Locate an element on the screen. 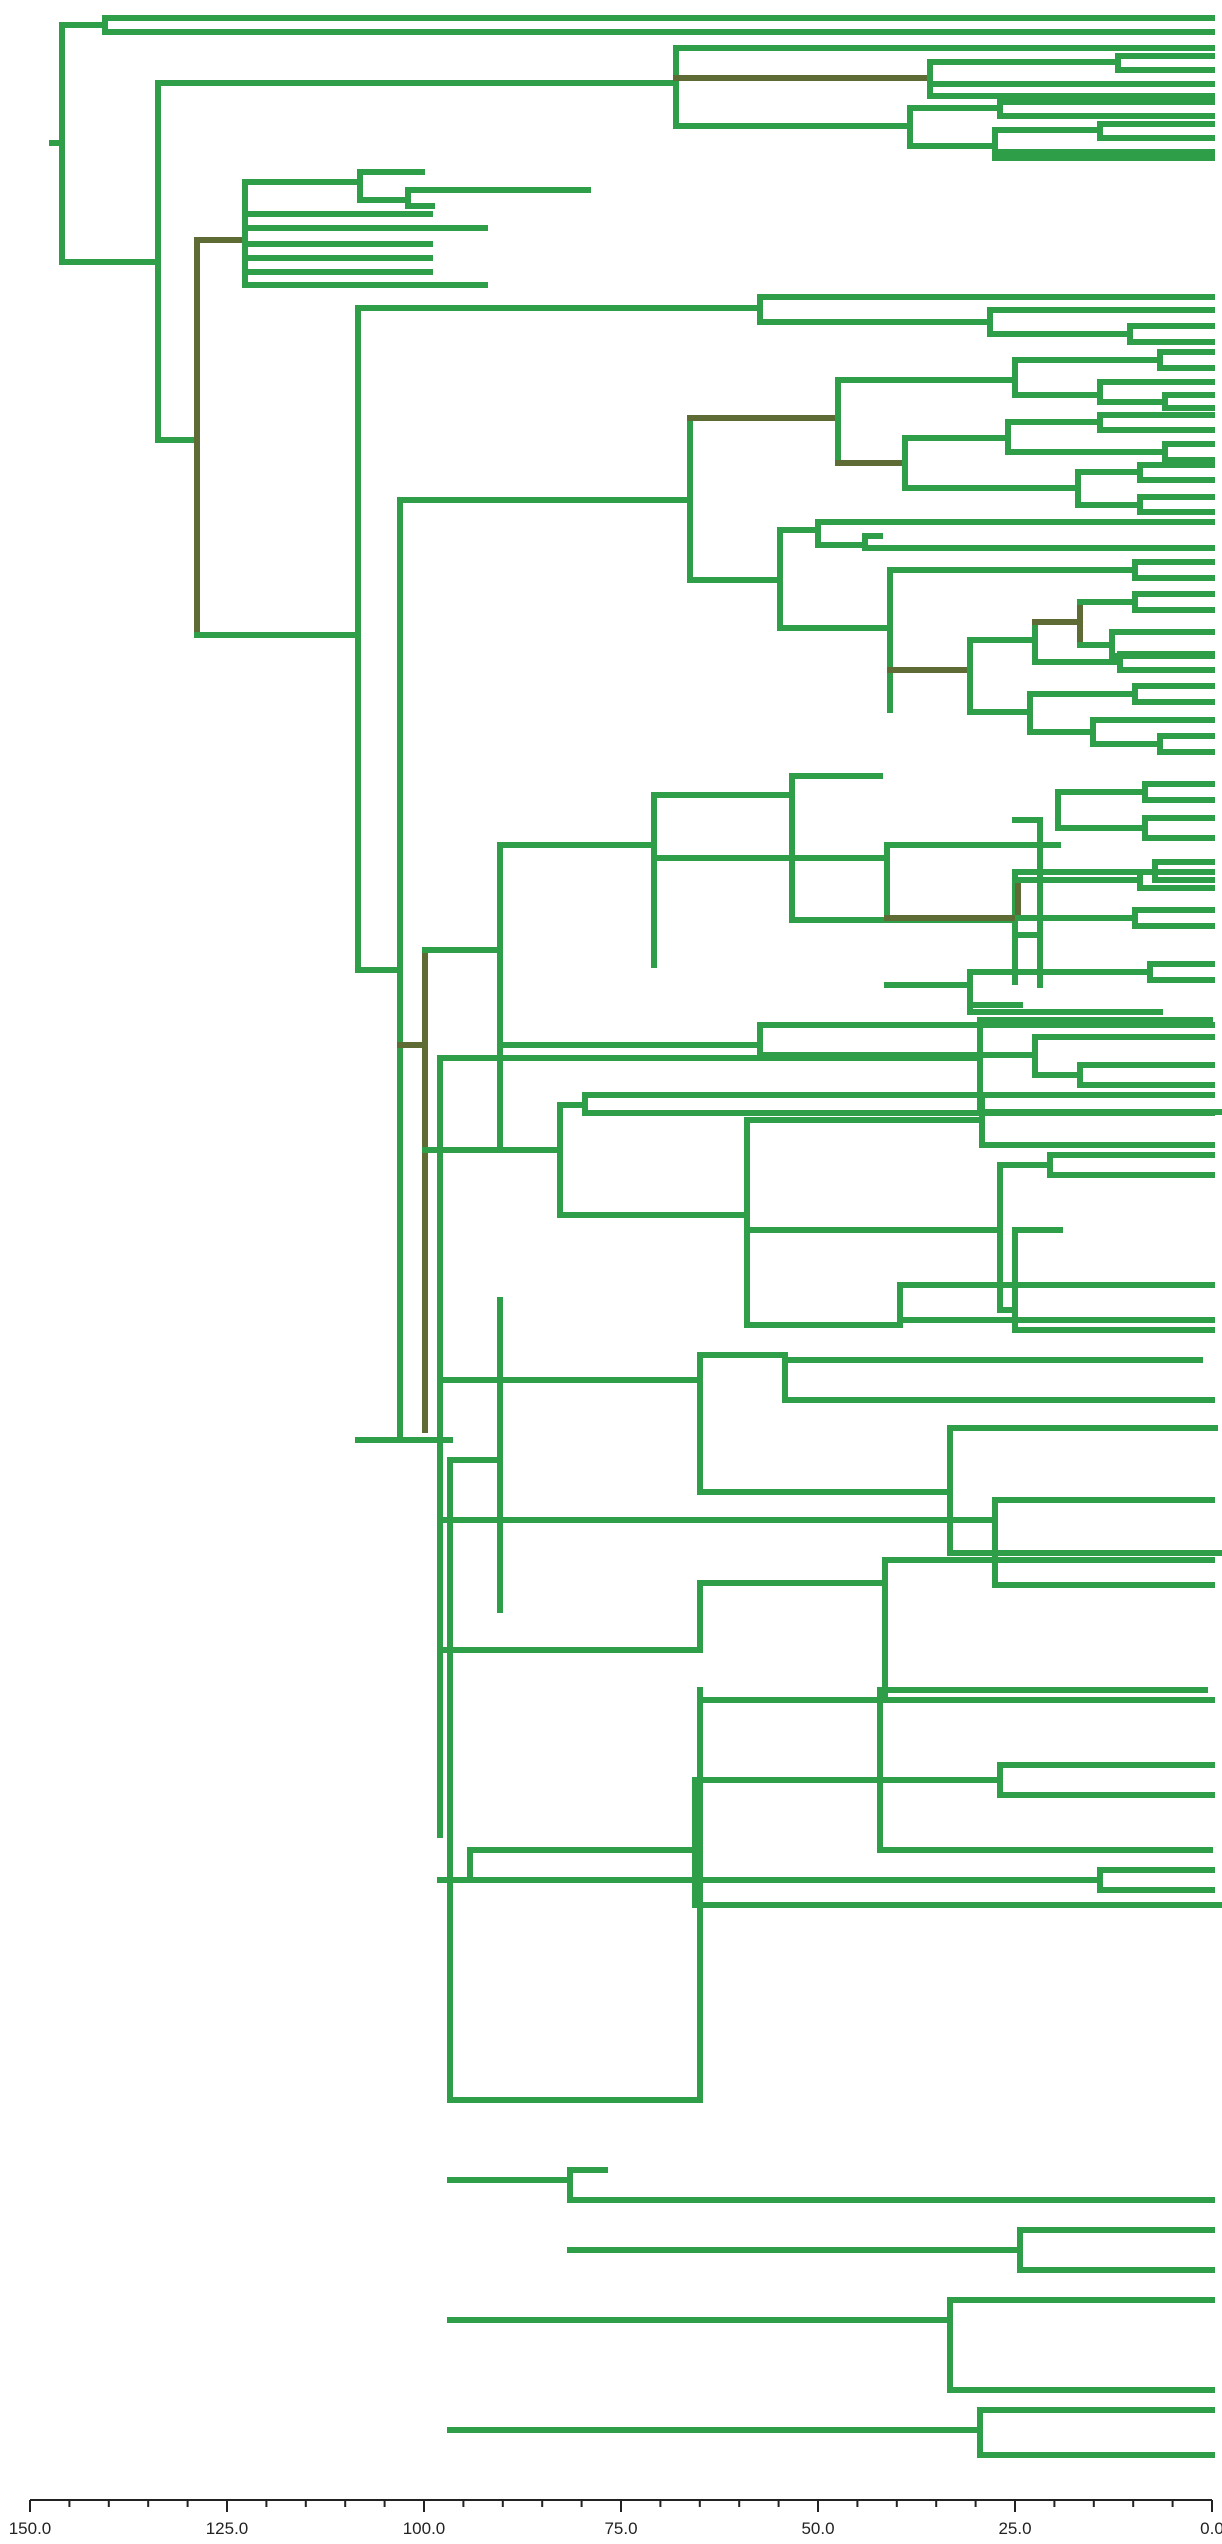 This screenshot has width=1222, height=2544. axis-tick-label: 75.0 is located at coordinates (620, 2528).